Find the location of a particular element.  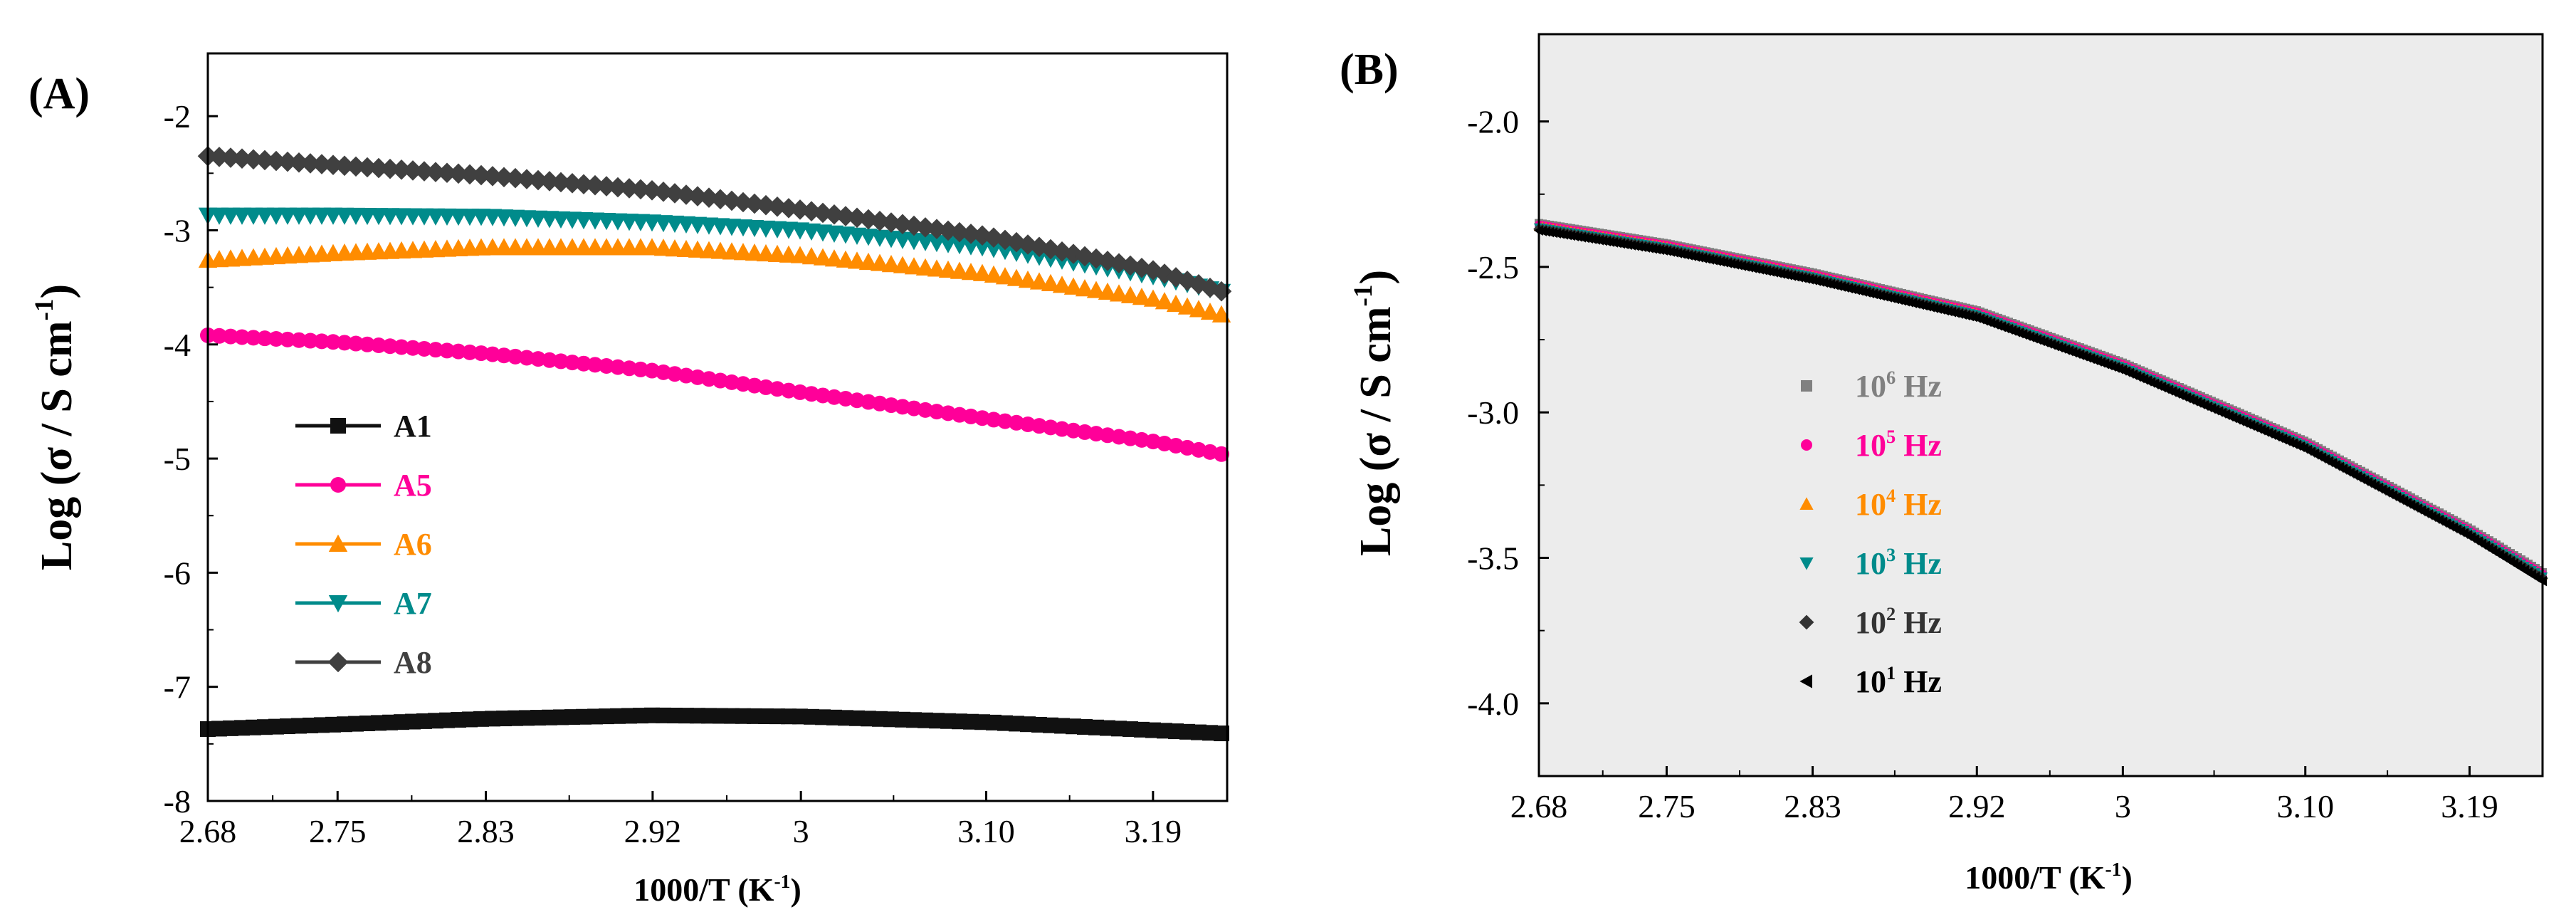

x-axis-label-text: 1000/T (K is located at coordinates (704, 889).